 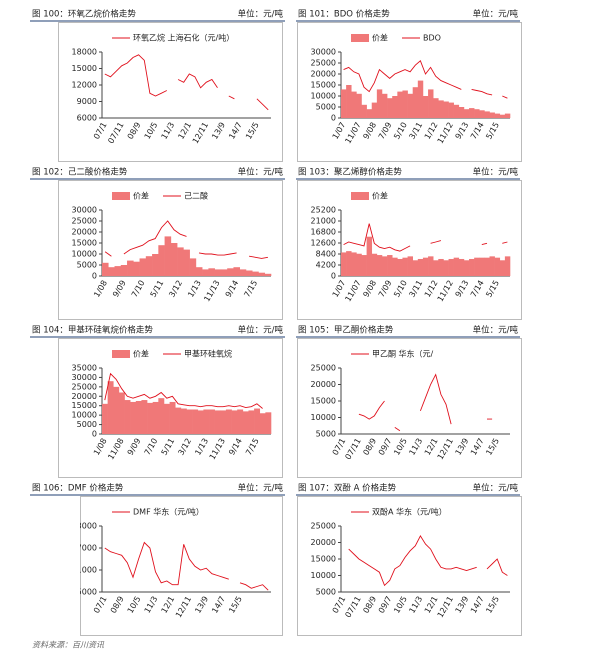 What do you see at coordinates (94, 434) in the screenshot?
I see `y-tick-label: 0` at bounding box center [94, 434].